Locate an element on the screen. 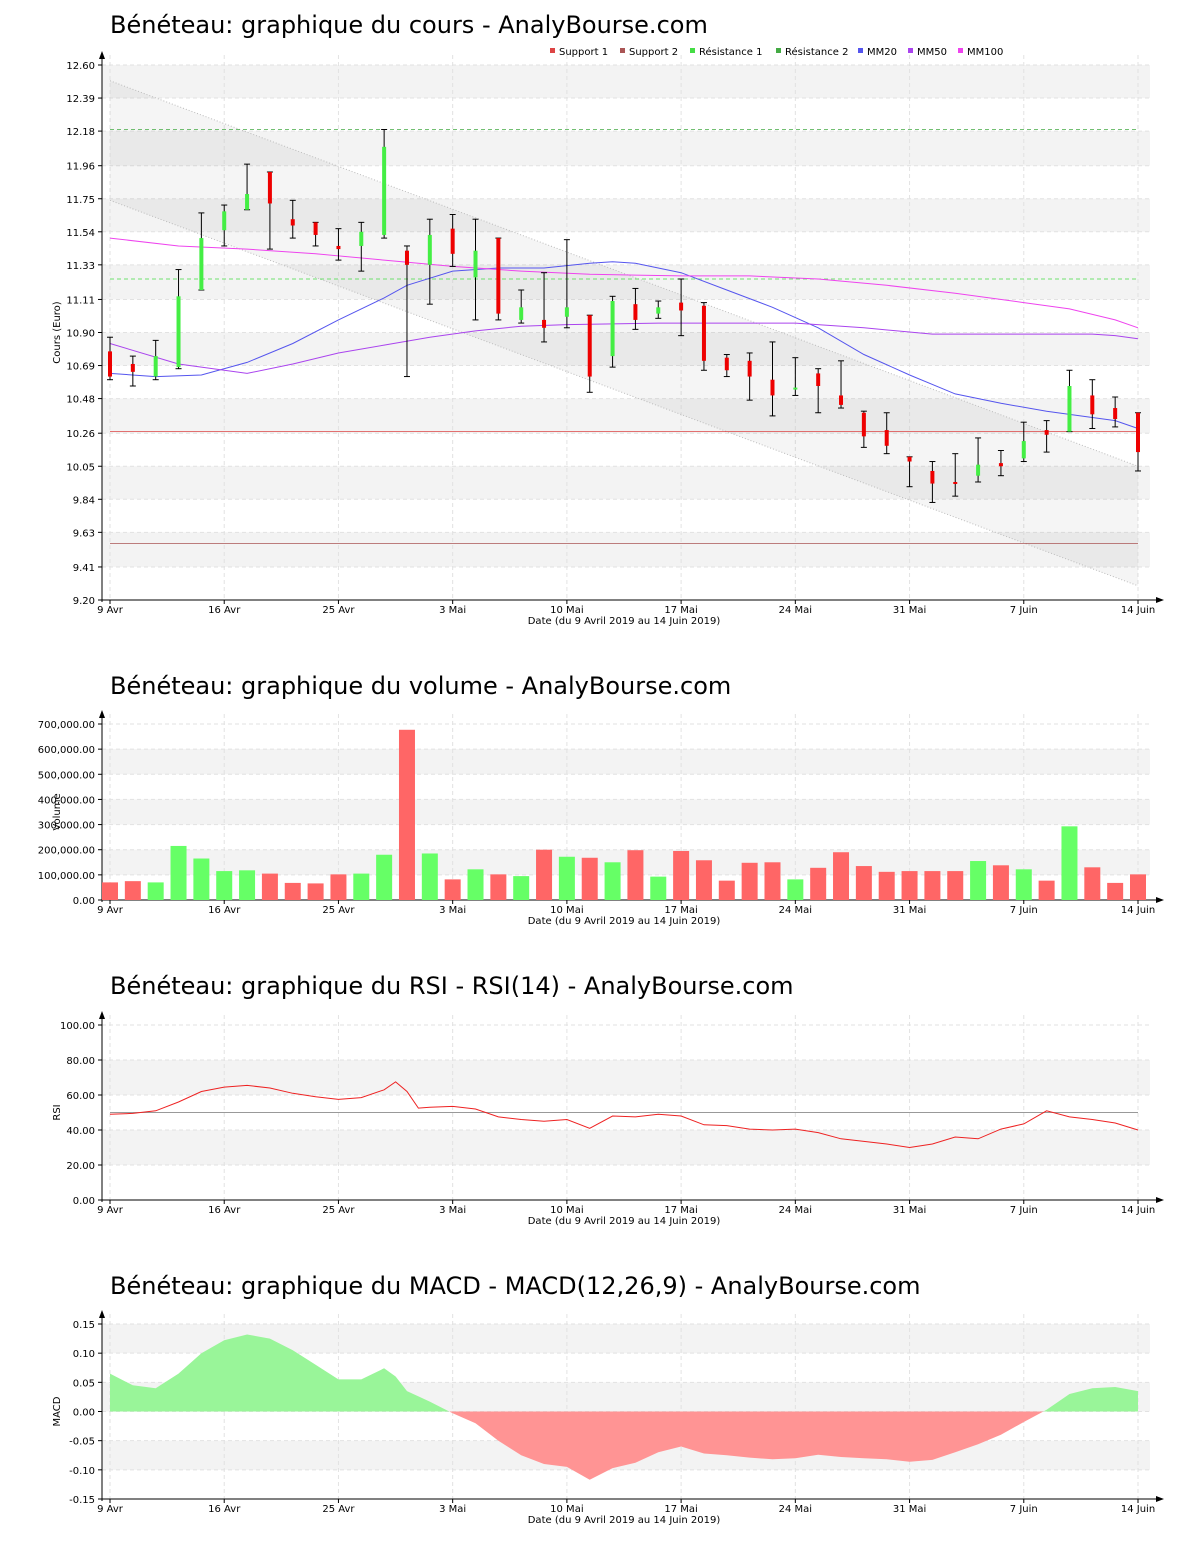  legend-label: MM100 is located at coordinates (985, 52).